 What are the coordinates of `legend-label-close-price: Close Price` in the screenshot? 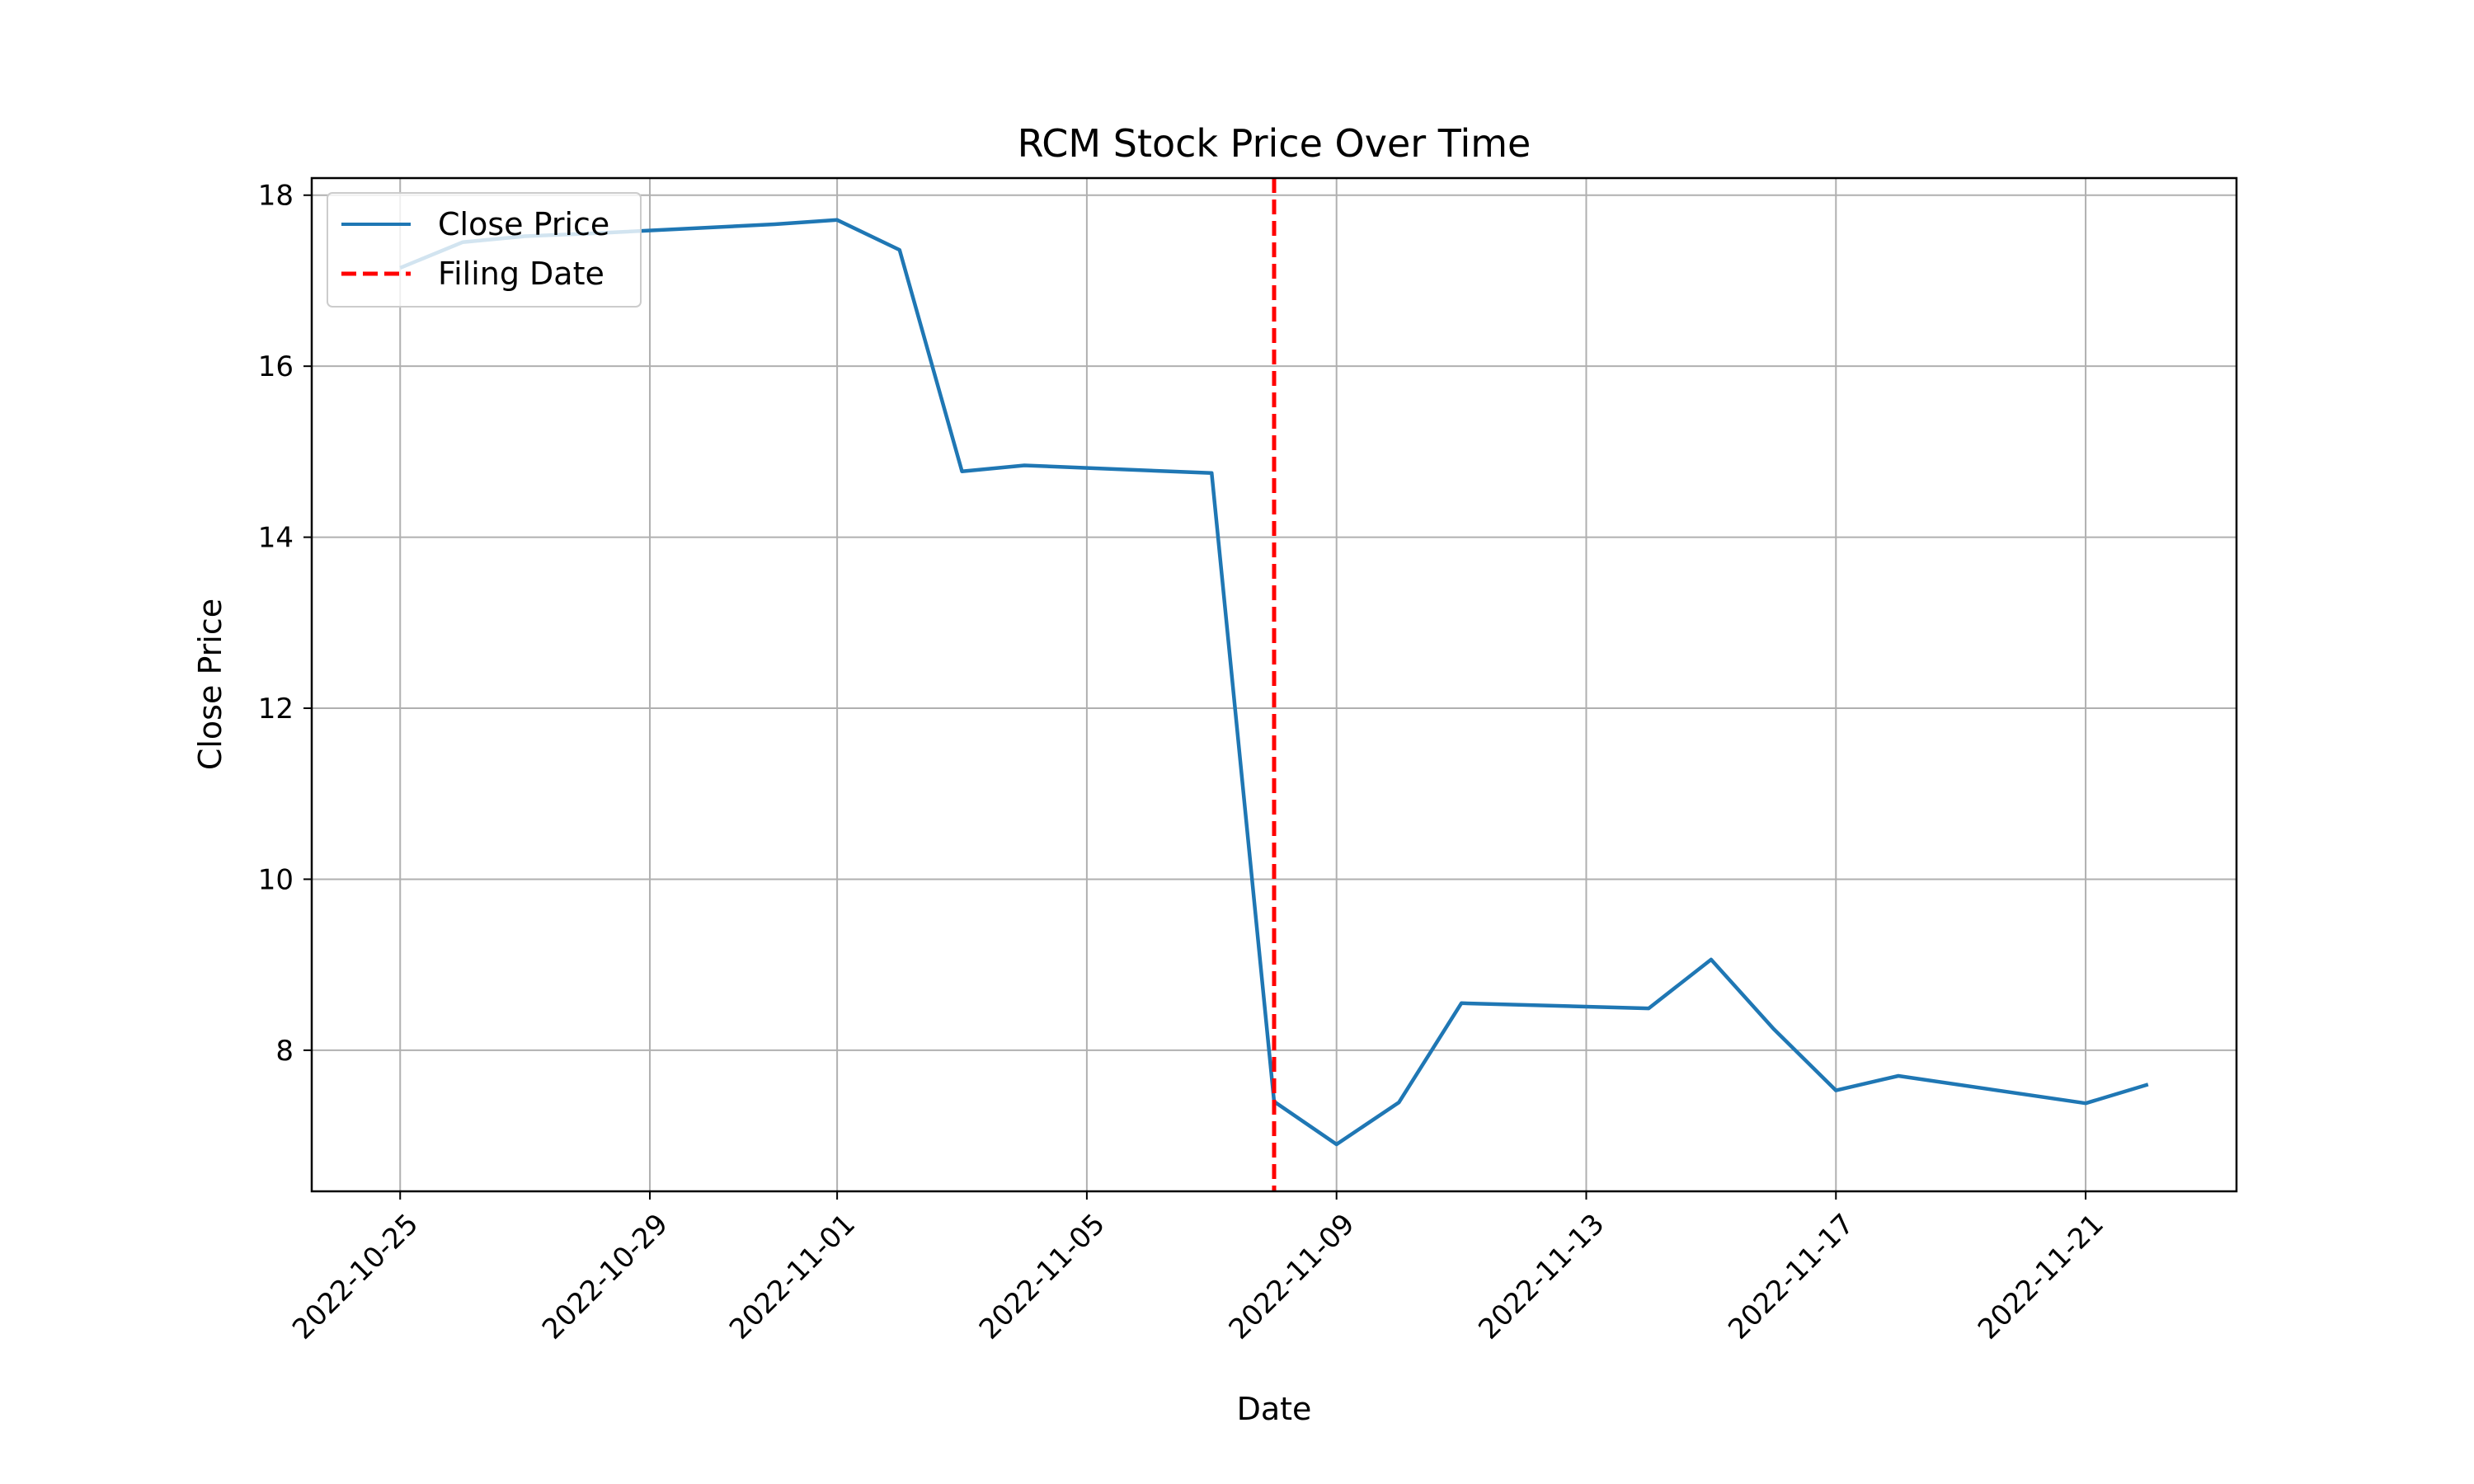 It's located at (523, 224).